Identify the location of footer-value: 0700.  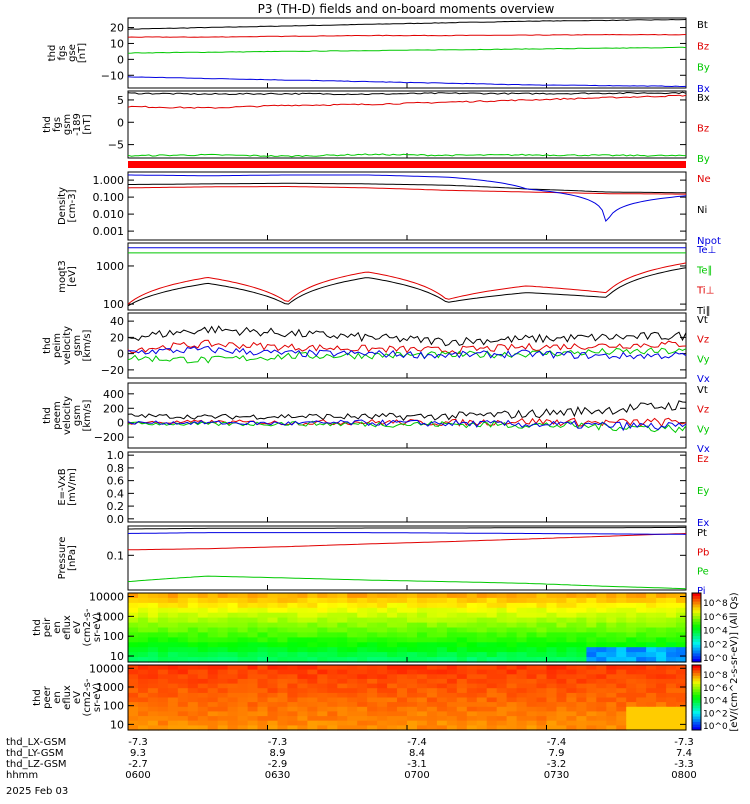
(416, 775).